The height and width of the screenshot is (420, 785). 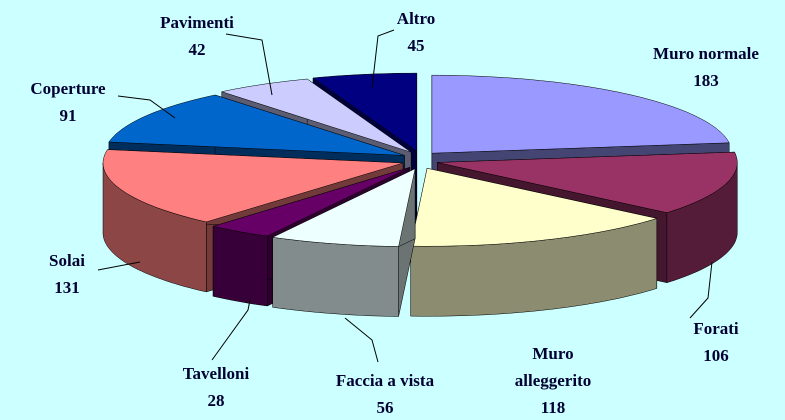 I want to click on value-label: 42, so click(x=197, y=49).